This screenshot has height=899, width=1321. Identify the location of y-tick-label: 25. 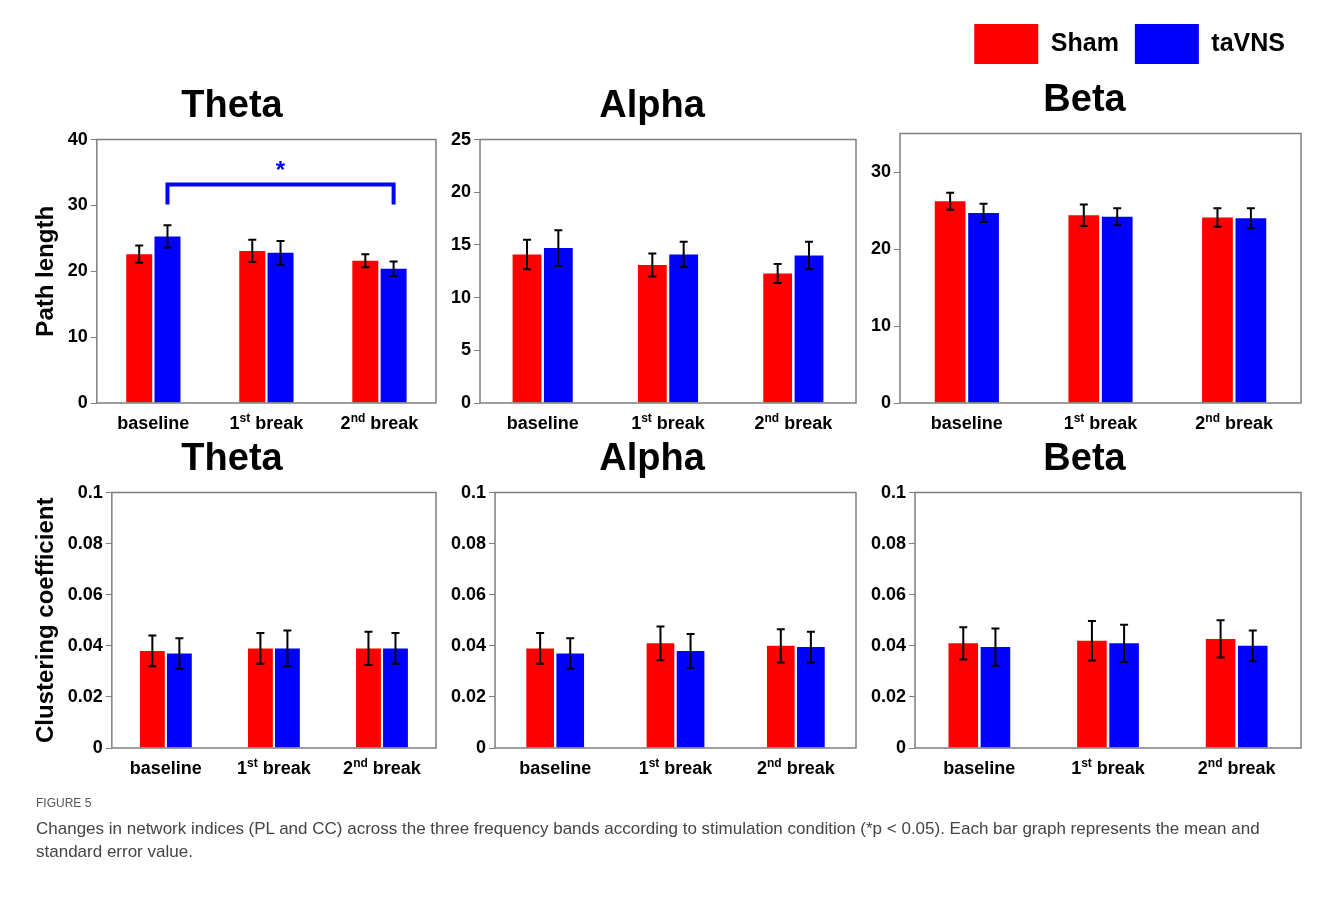
(461, 138).